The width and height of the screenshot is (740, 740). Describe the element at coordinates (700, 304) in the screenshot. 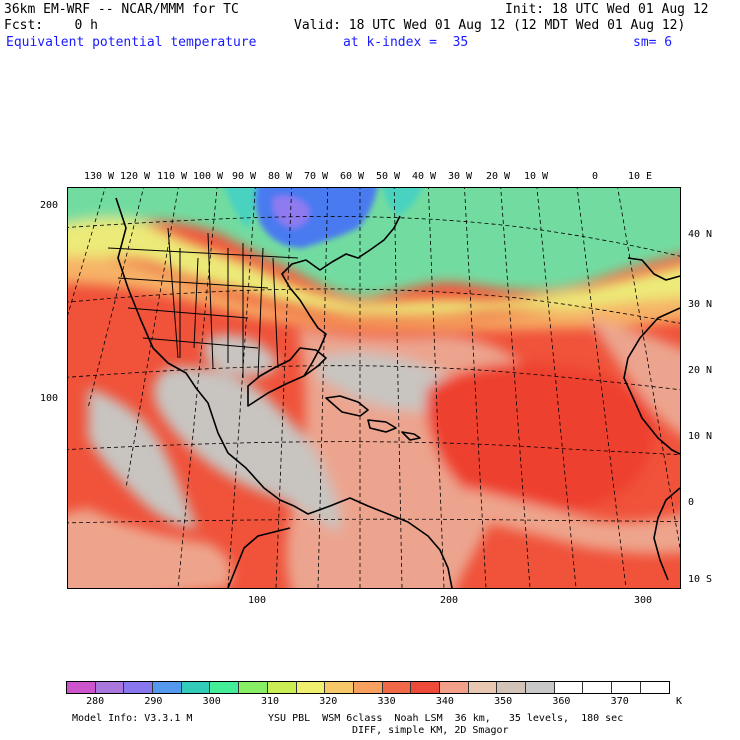

I see `latitude-label: 30 N` at that location.